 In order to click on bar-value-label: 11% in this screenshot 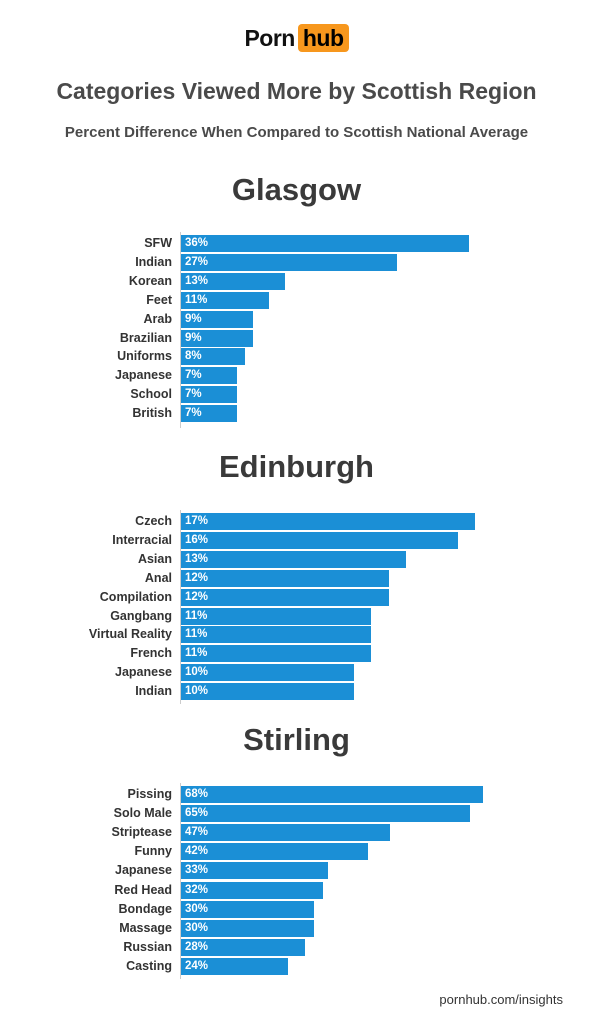, I will do `click(196, 615)`.